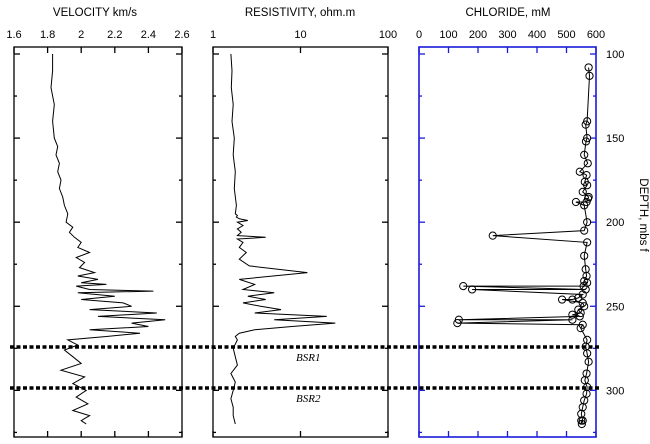  What do you see at coordinates (643, 215) in the screenshot?
I see `depth-axis-label: DEPTH, mbs f` at bounding box center [643, 215].